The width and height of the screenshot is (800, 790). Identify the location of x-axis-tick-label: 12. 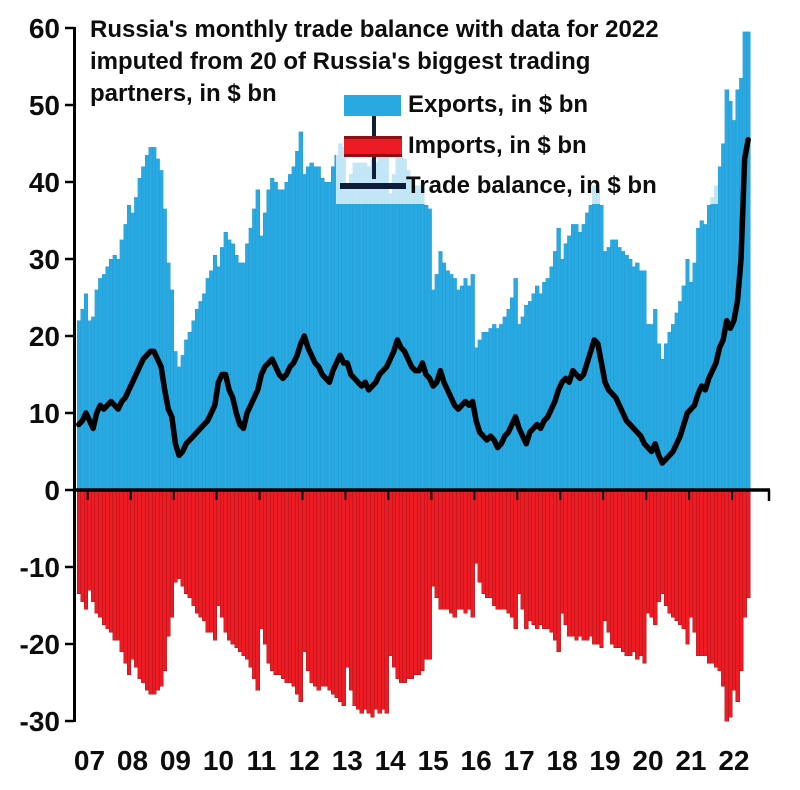
(304, 760).